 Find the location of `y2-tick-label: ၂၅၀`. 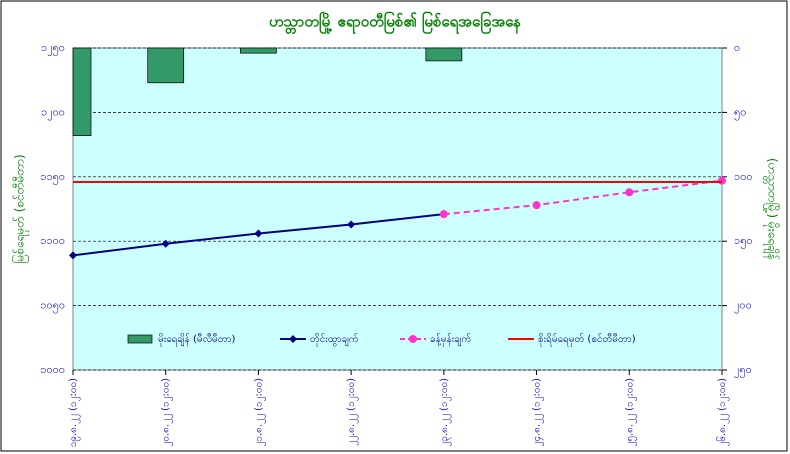

y2-tick-label: ၂၅၀ is located at coordinates (743, 370).